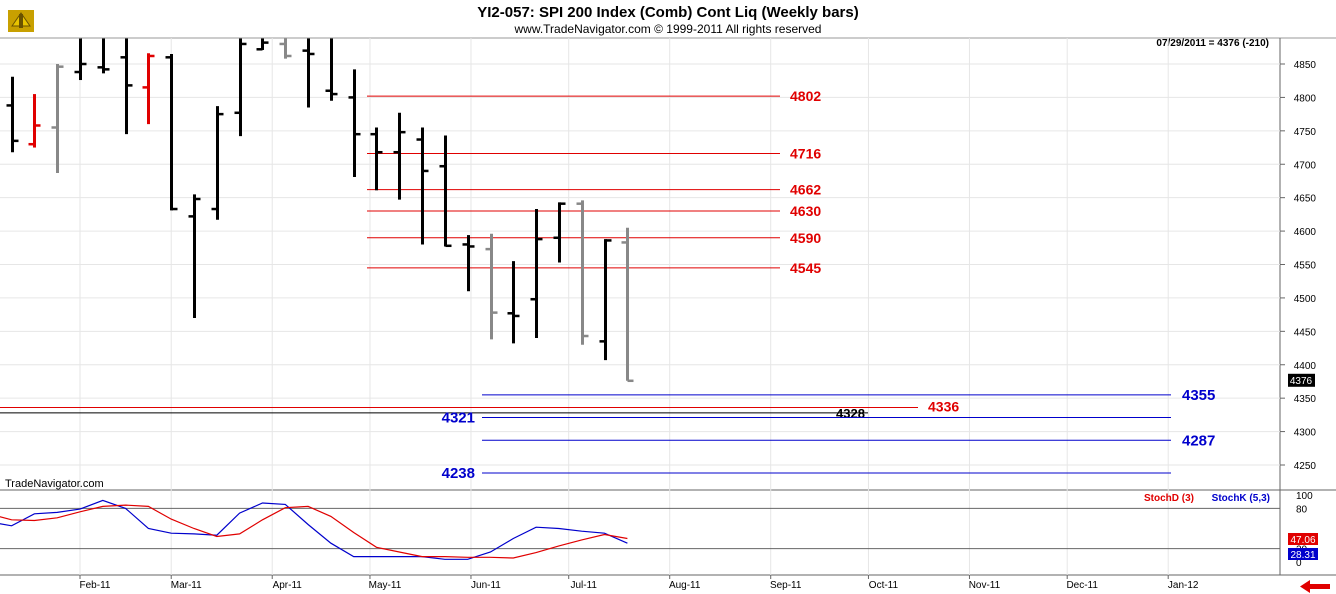 This screenshot has width=1336, height=594. I want to click on stoch-k-line, so click(314, 529).